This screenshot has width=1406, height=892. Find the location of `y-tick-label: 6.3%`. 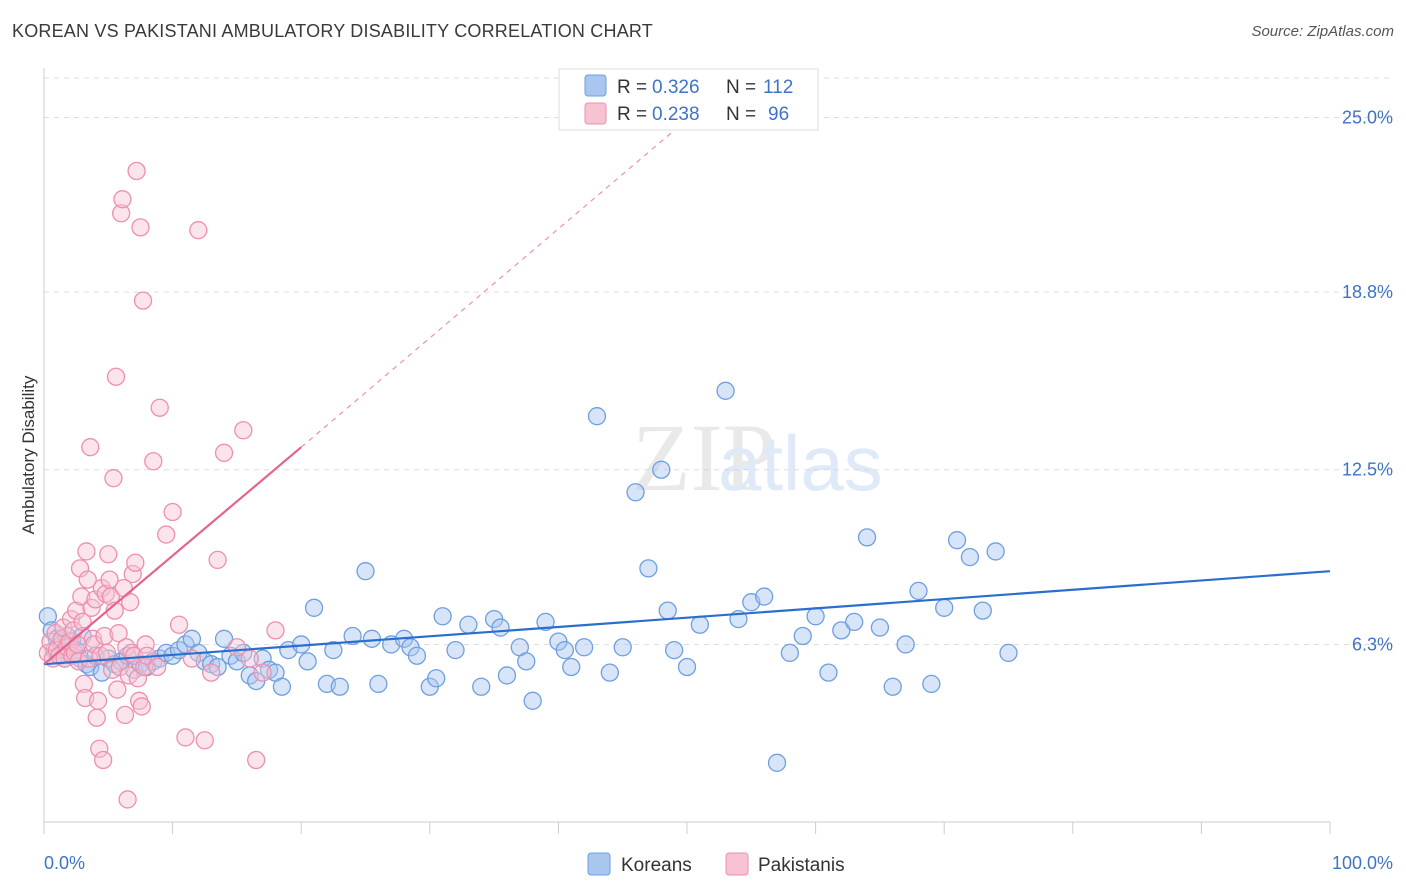

y-tick-label: 6.3% is located at coordinates (1372, 644).